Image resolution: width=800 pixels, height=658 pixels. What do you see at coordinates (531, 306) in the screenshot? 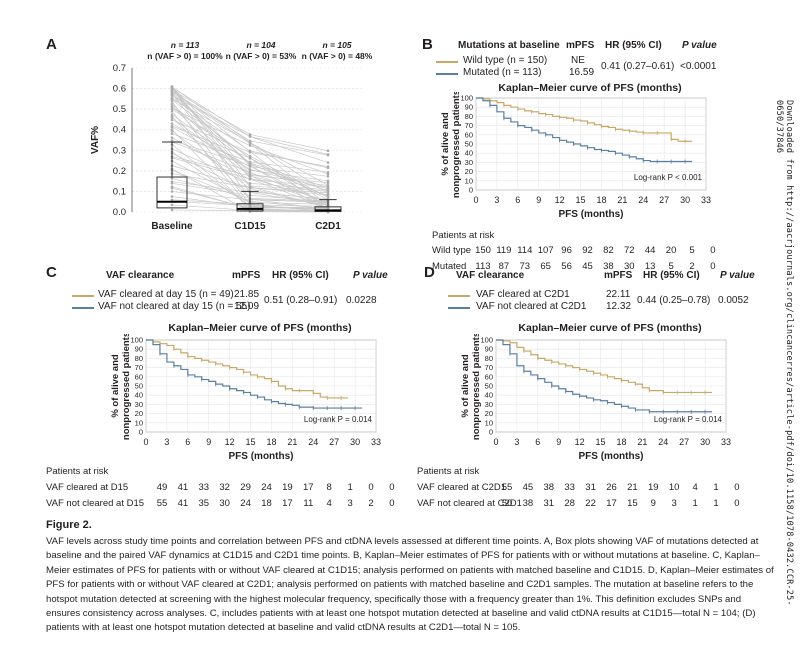
I see `panel-d-row2-label: VAF not cleared at C2D1` at bounding box center [531, 306].